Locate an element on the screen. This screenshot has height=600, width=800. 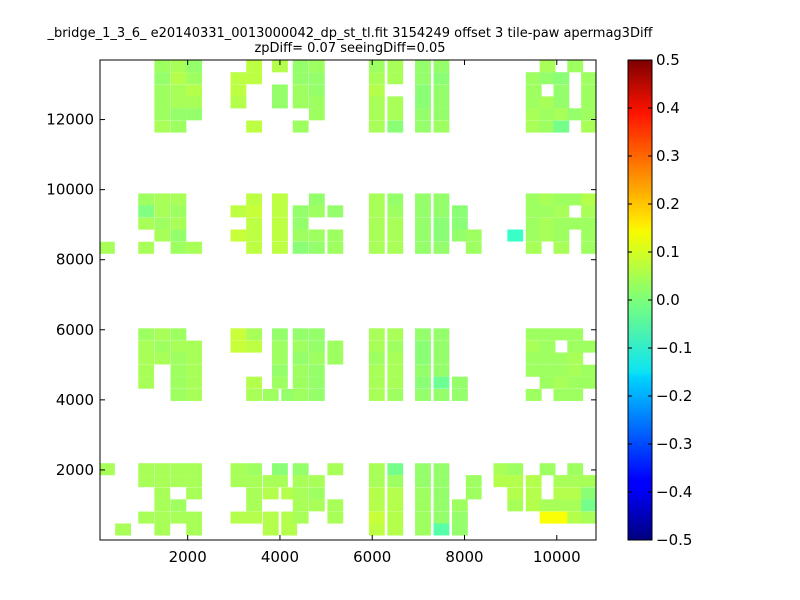
chart-subtitle: zpDiff= 0.07 seeingDiff=0.05 is located at coordinates (350, 48).